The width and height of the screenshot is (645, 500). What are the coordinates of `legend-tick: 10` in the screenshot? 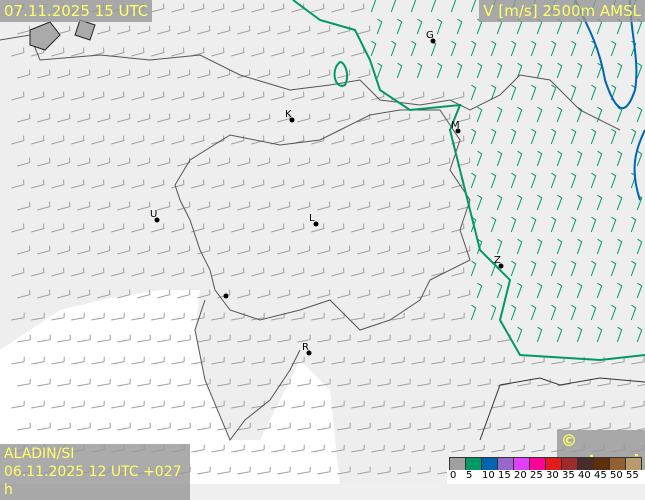 It's located at (488, 475).